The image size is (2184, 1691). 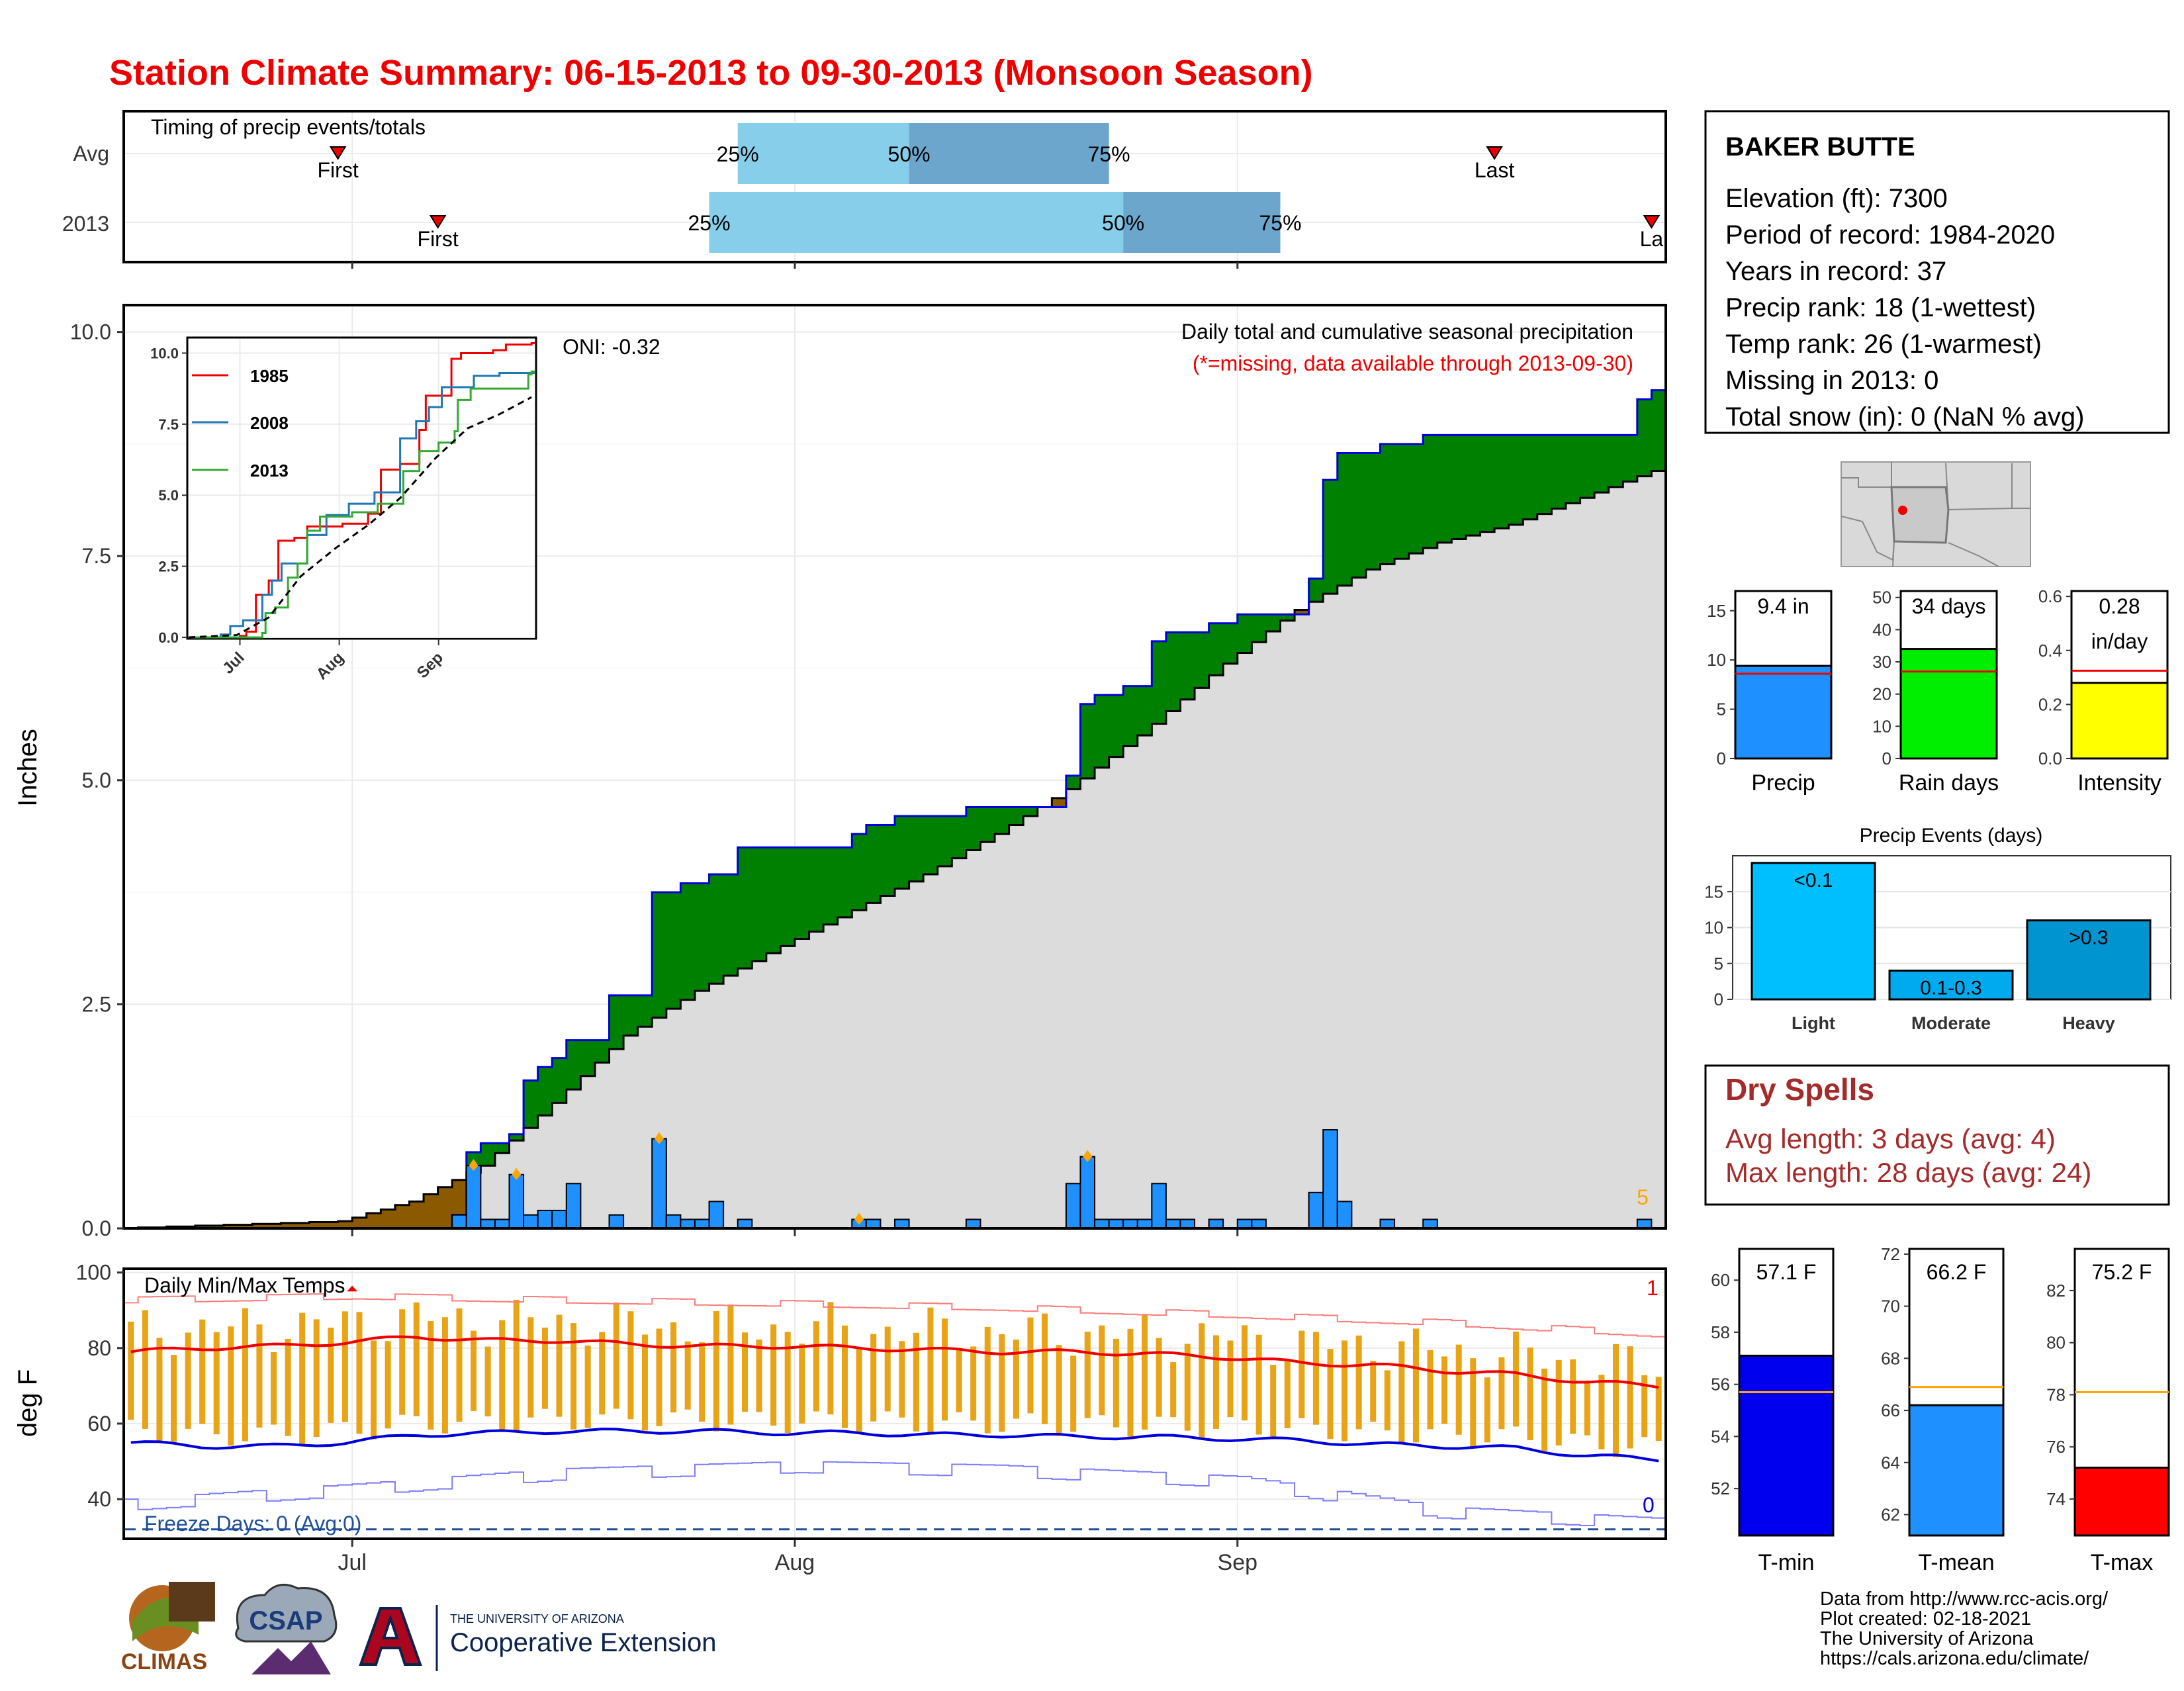 What do you see at coordinates (338, 170) in the screenshot?
I see `timing-first-label-row0: First` at bounding box center [338, 170].